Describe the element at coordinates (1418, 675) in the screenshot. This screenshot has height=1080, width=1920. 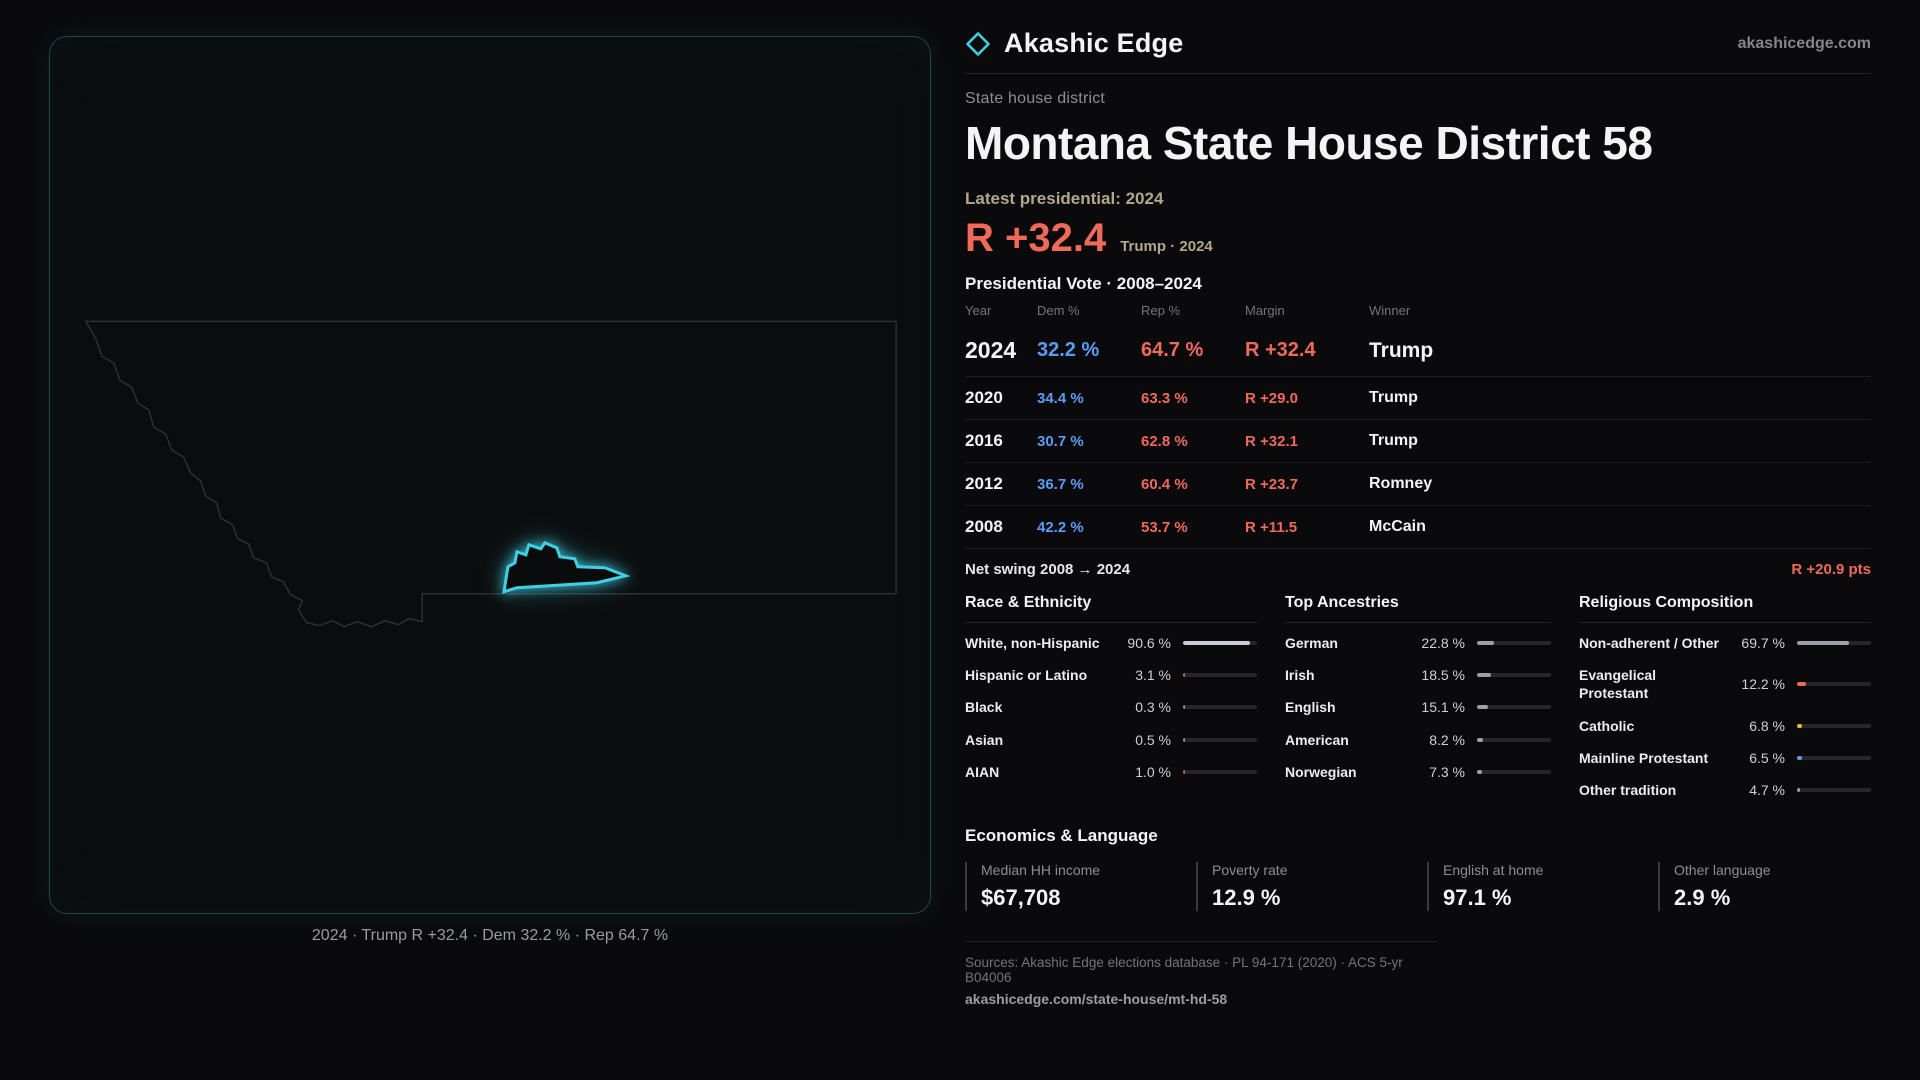
I see `list-item: Irish 18.5 %` at that location.